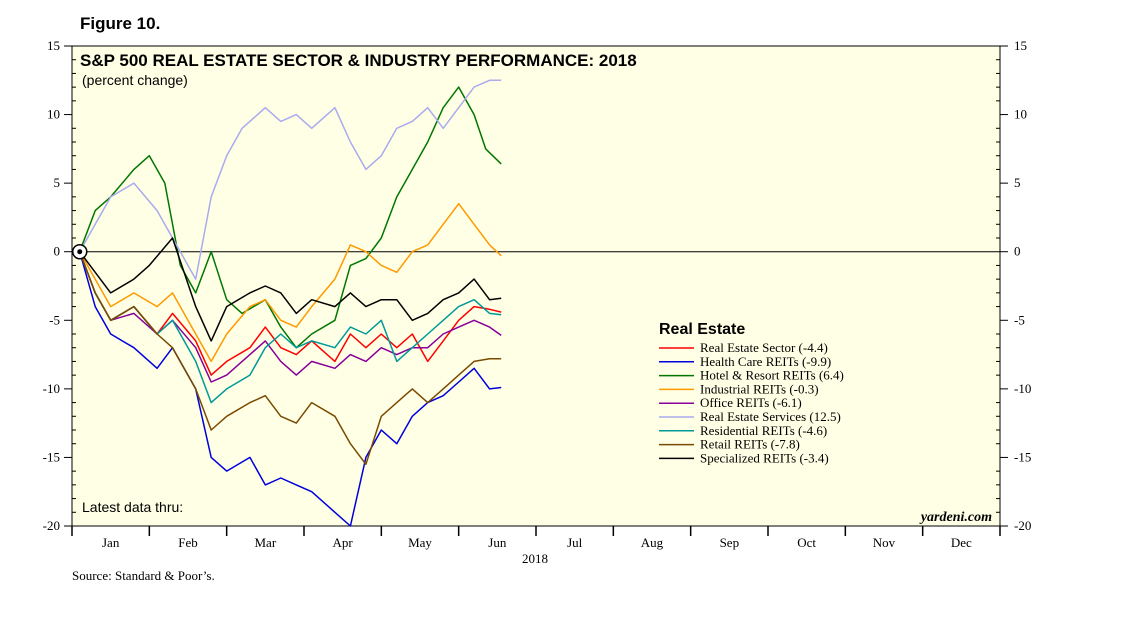 The width and height of the screenshot is (1138, 621). What do you see at coordinates (1020, 114) in the screenshot?
I see `y-tick-label-right: 10` at bounding box center [1020, 114].